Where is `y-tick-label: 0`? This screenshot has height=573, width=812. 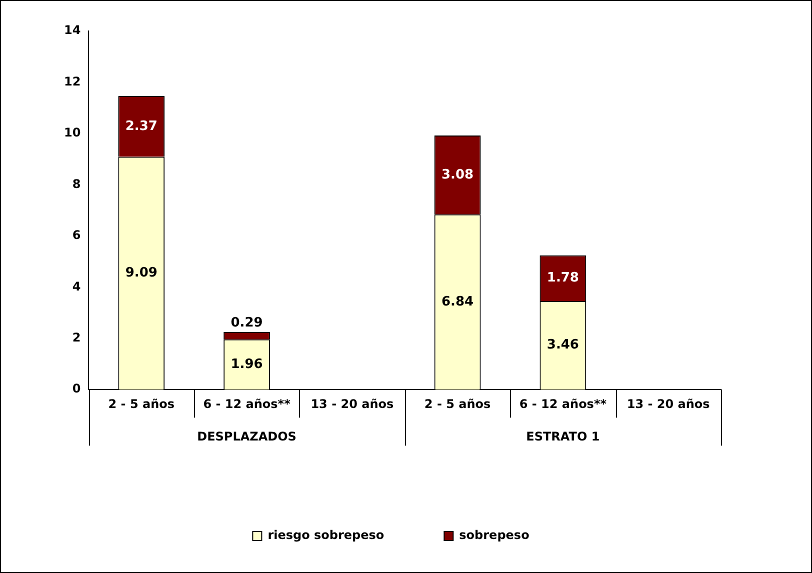 y-tick-label: 0 is located at coordinates (76, 389).